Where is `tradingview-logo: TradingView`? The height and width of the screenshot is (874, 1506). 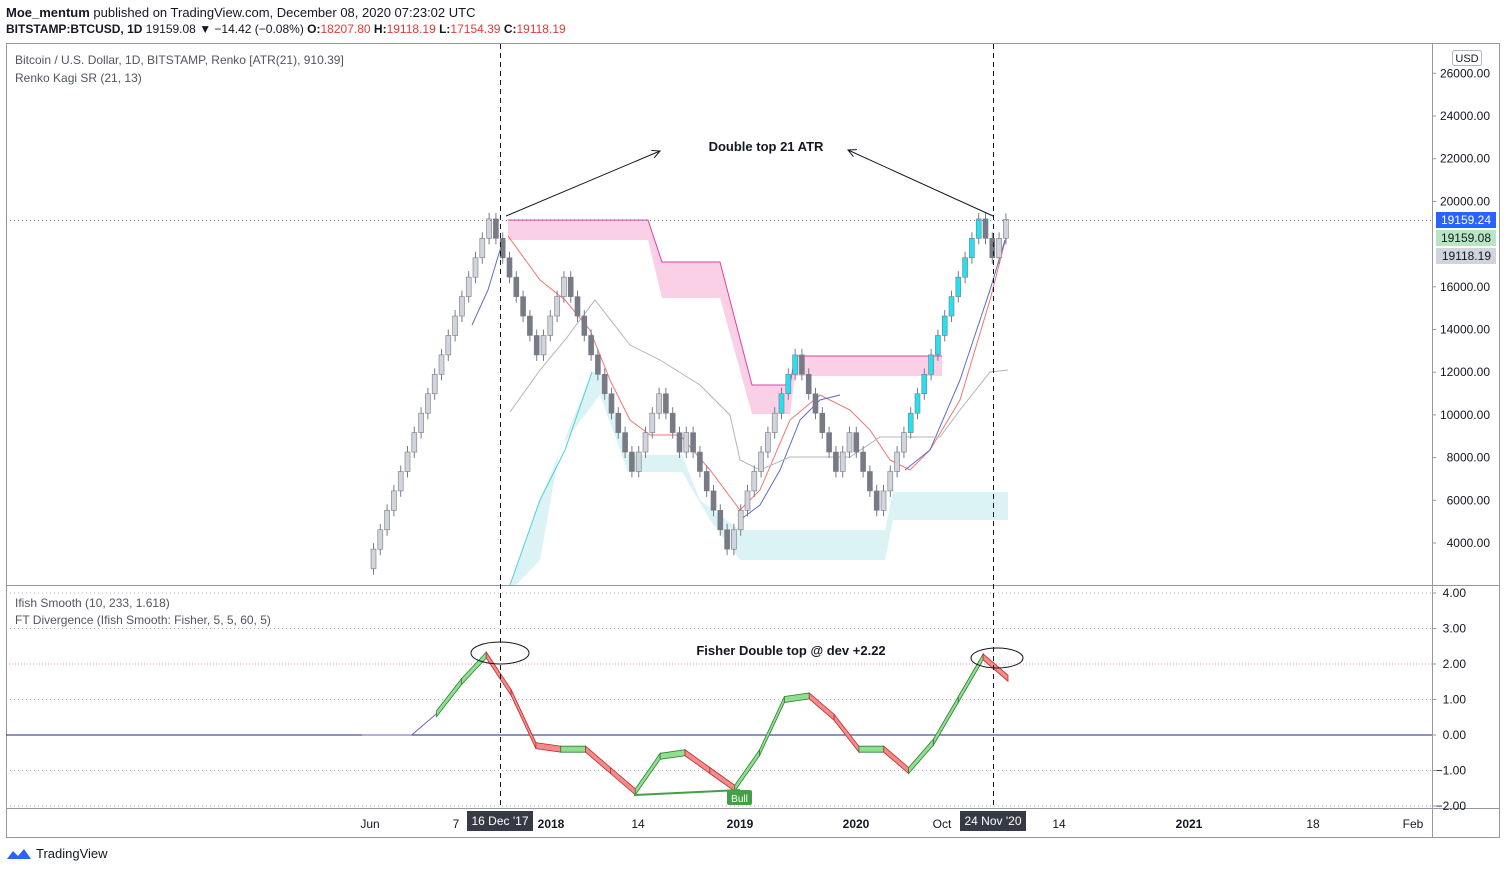 tradingview-logo: TradingView is located at coordinates (57, 853).